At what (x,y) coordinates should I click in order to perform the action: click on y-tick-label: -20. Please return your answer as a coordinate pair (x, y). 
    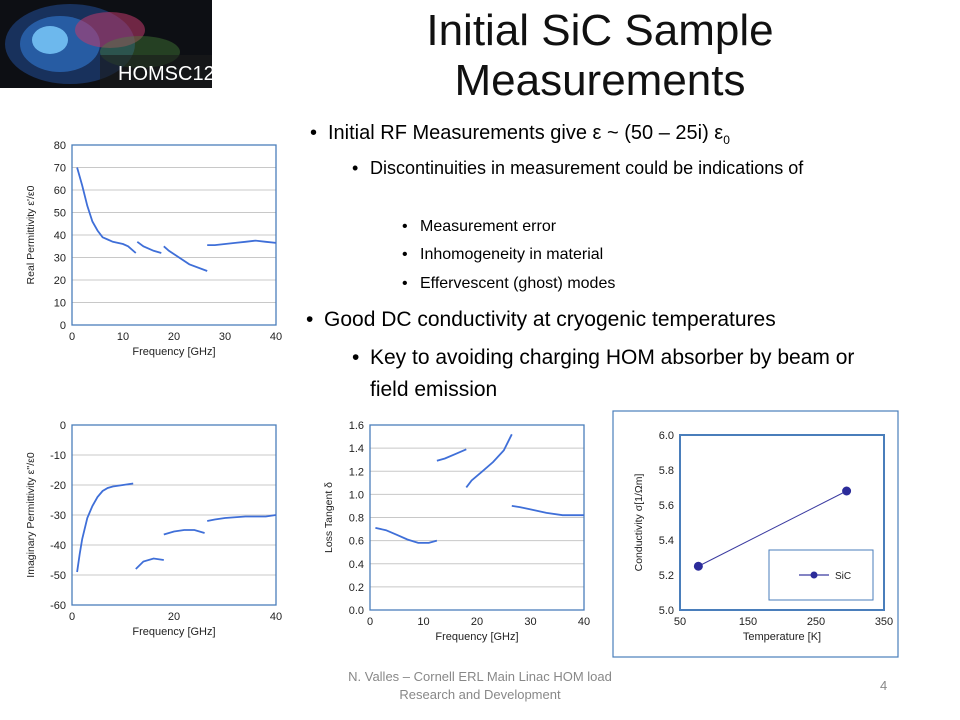
    Looking at the image, I should click on (58, 486).